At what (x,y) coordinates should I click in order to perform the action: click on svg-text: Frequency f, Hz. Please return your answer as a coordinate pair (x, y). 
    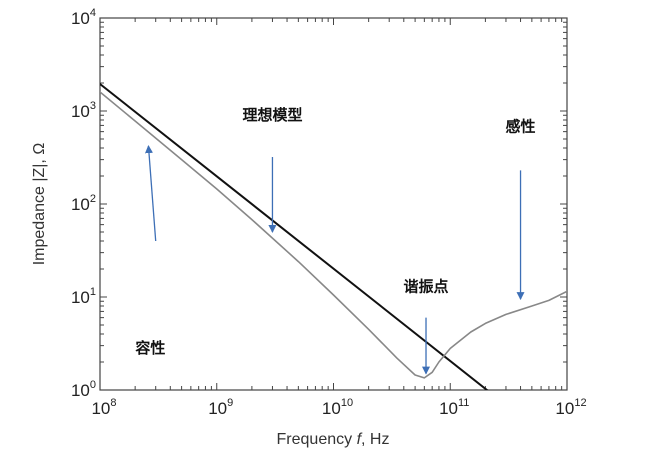
    Looking at the image, I should click on (333, 439).